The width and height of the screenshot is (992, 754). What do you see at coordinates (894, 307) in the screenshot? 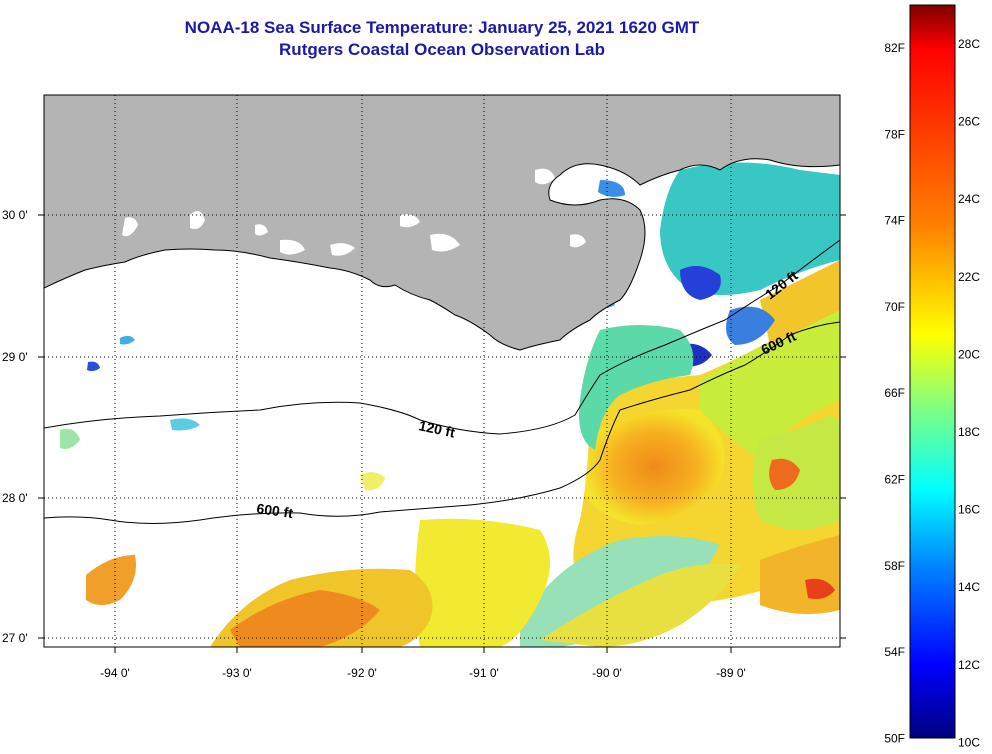
I see `colorbar-f-label: 70F` at bounding box center [894, 307].